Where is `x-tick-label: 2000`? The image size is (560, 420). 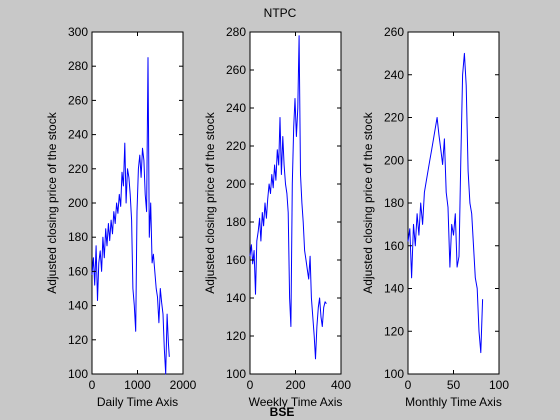
x-tick-label: 2000 is located at coordinates (183, 385).